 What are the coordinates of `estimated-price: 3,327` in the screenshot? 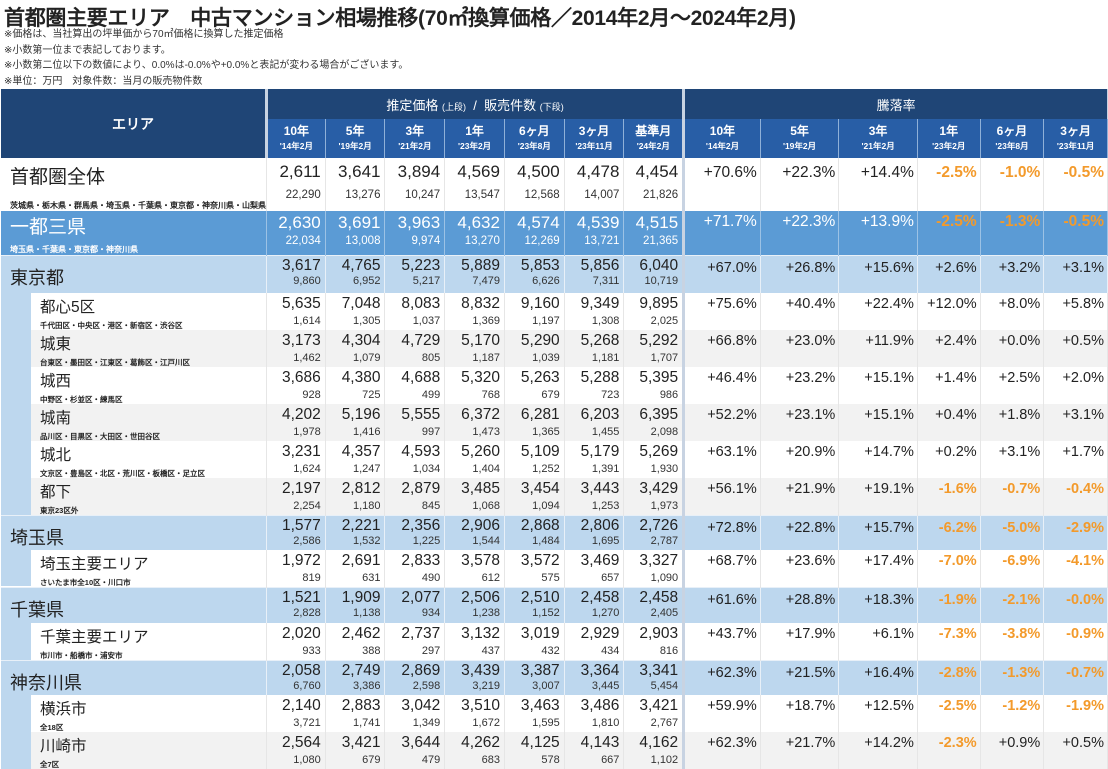 It's located at (659, 560).